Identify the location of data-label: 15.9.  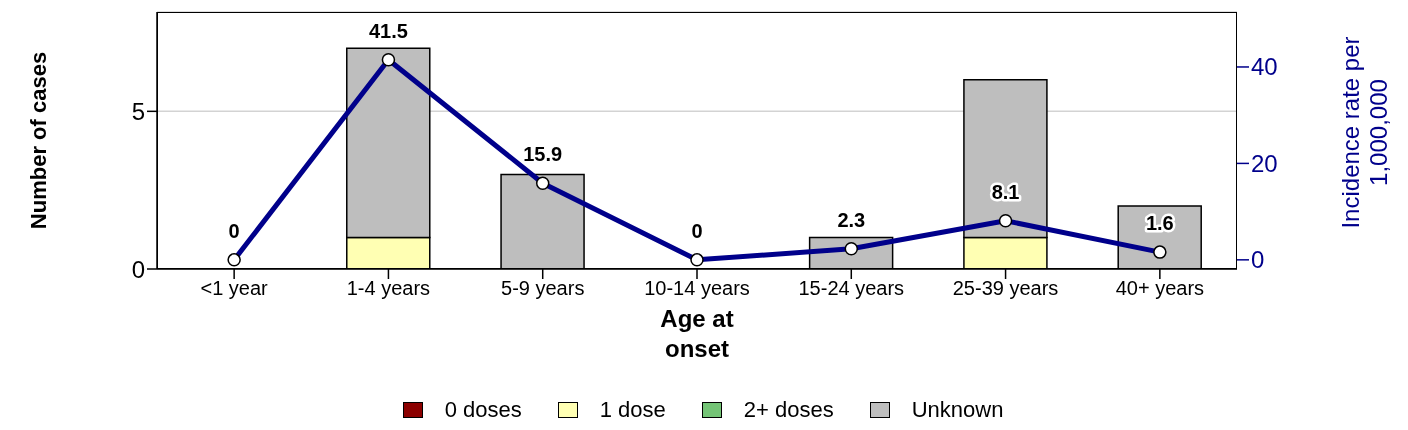
(543, 154).